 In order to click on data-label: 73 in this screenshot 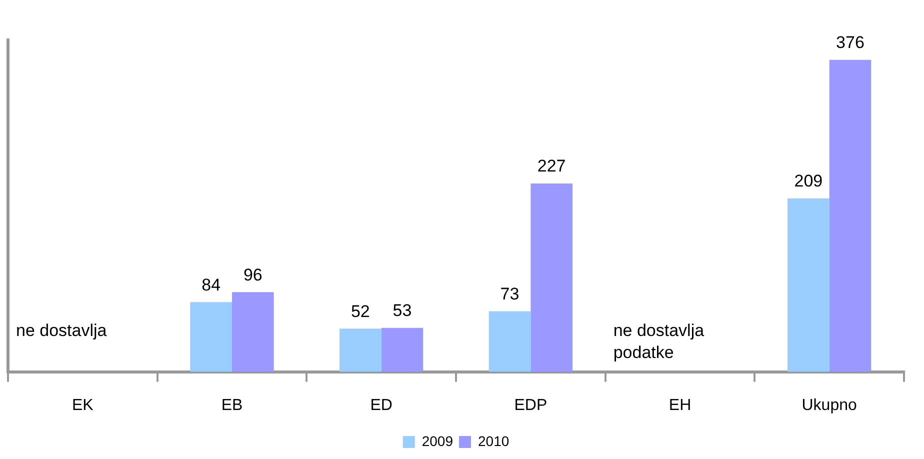, I will do `click(510, 294)`.